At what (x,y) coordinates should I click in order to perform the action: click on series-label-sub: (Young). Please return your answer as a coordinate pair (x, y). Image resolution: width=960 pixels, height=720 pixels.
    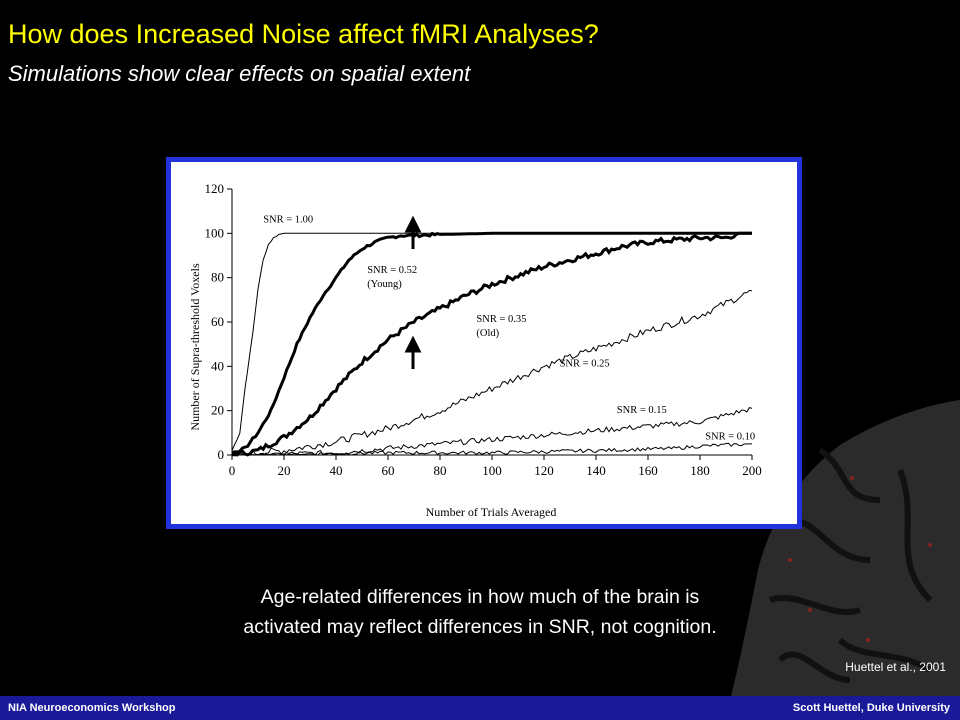
    Looking at the image, I should click on (384, 284).